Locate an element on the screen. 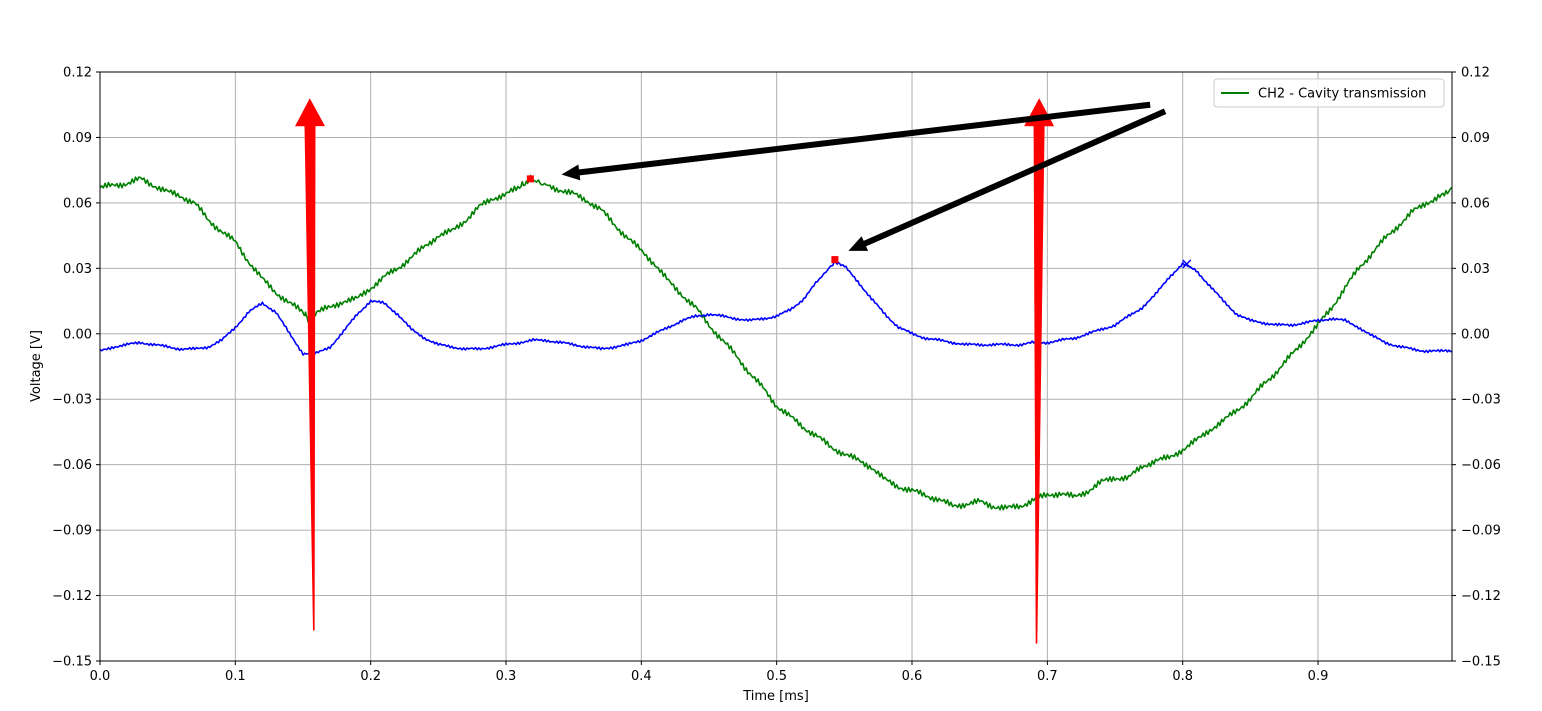  y-tick-label-right: 0.03 is located at coordinates (1475, 269).